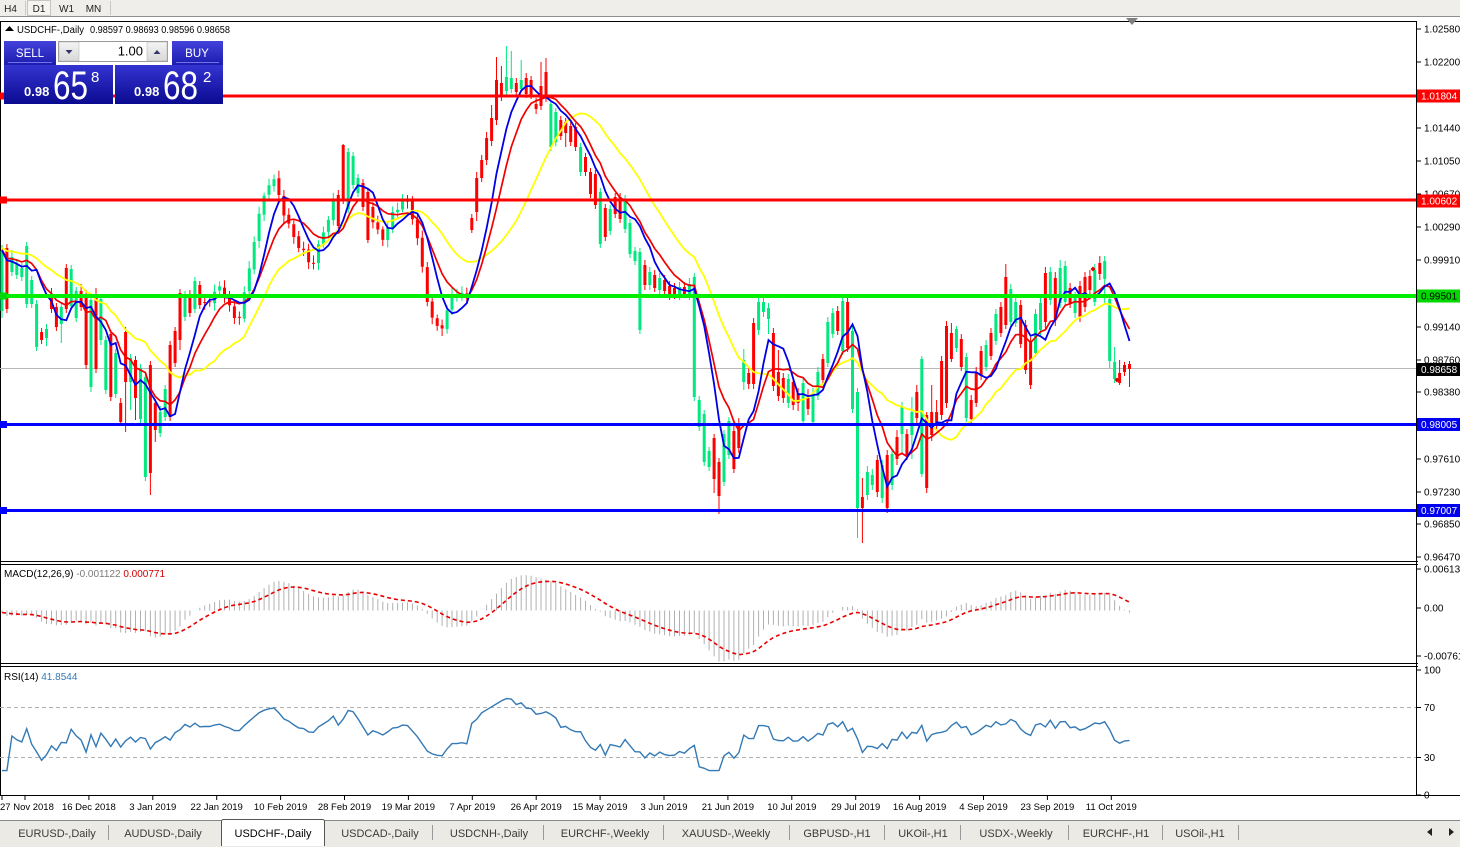 The image size is (1460, 847). Describe the element at coordinates (39, 9) in the screenshot. I see `svg-text: D1` at that location.